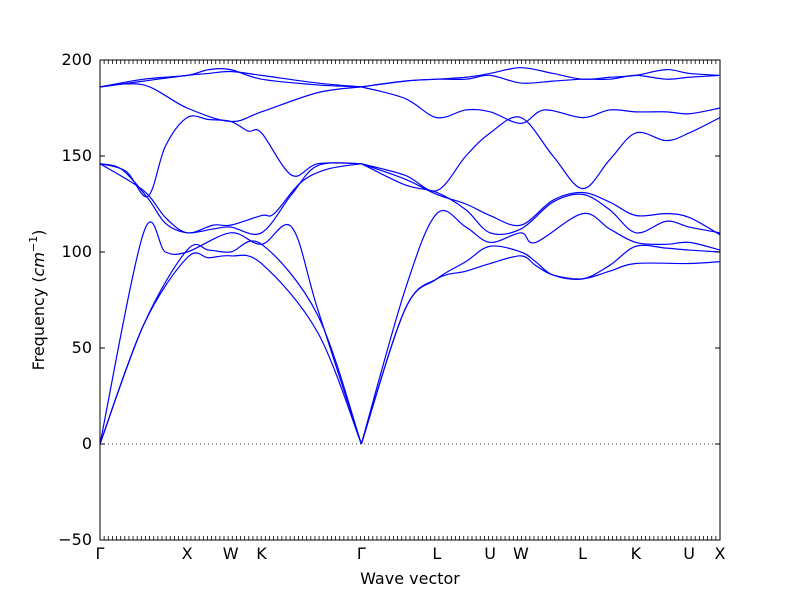 Image resolution: width=800 pixels, height=600 pixels. I want to click on y-tick-label: 0, so click(87, 443).